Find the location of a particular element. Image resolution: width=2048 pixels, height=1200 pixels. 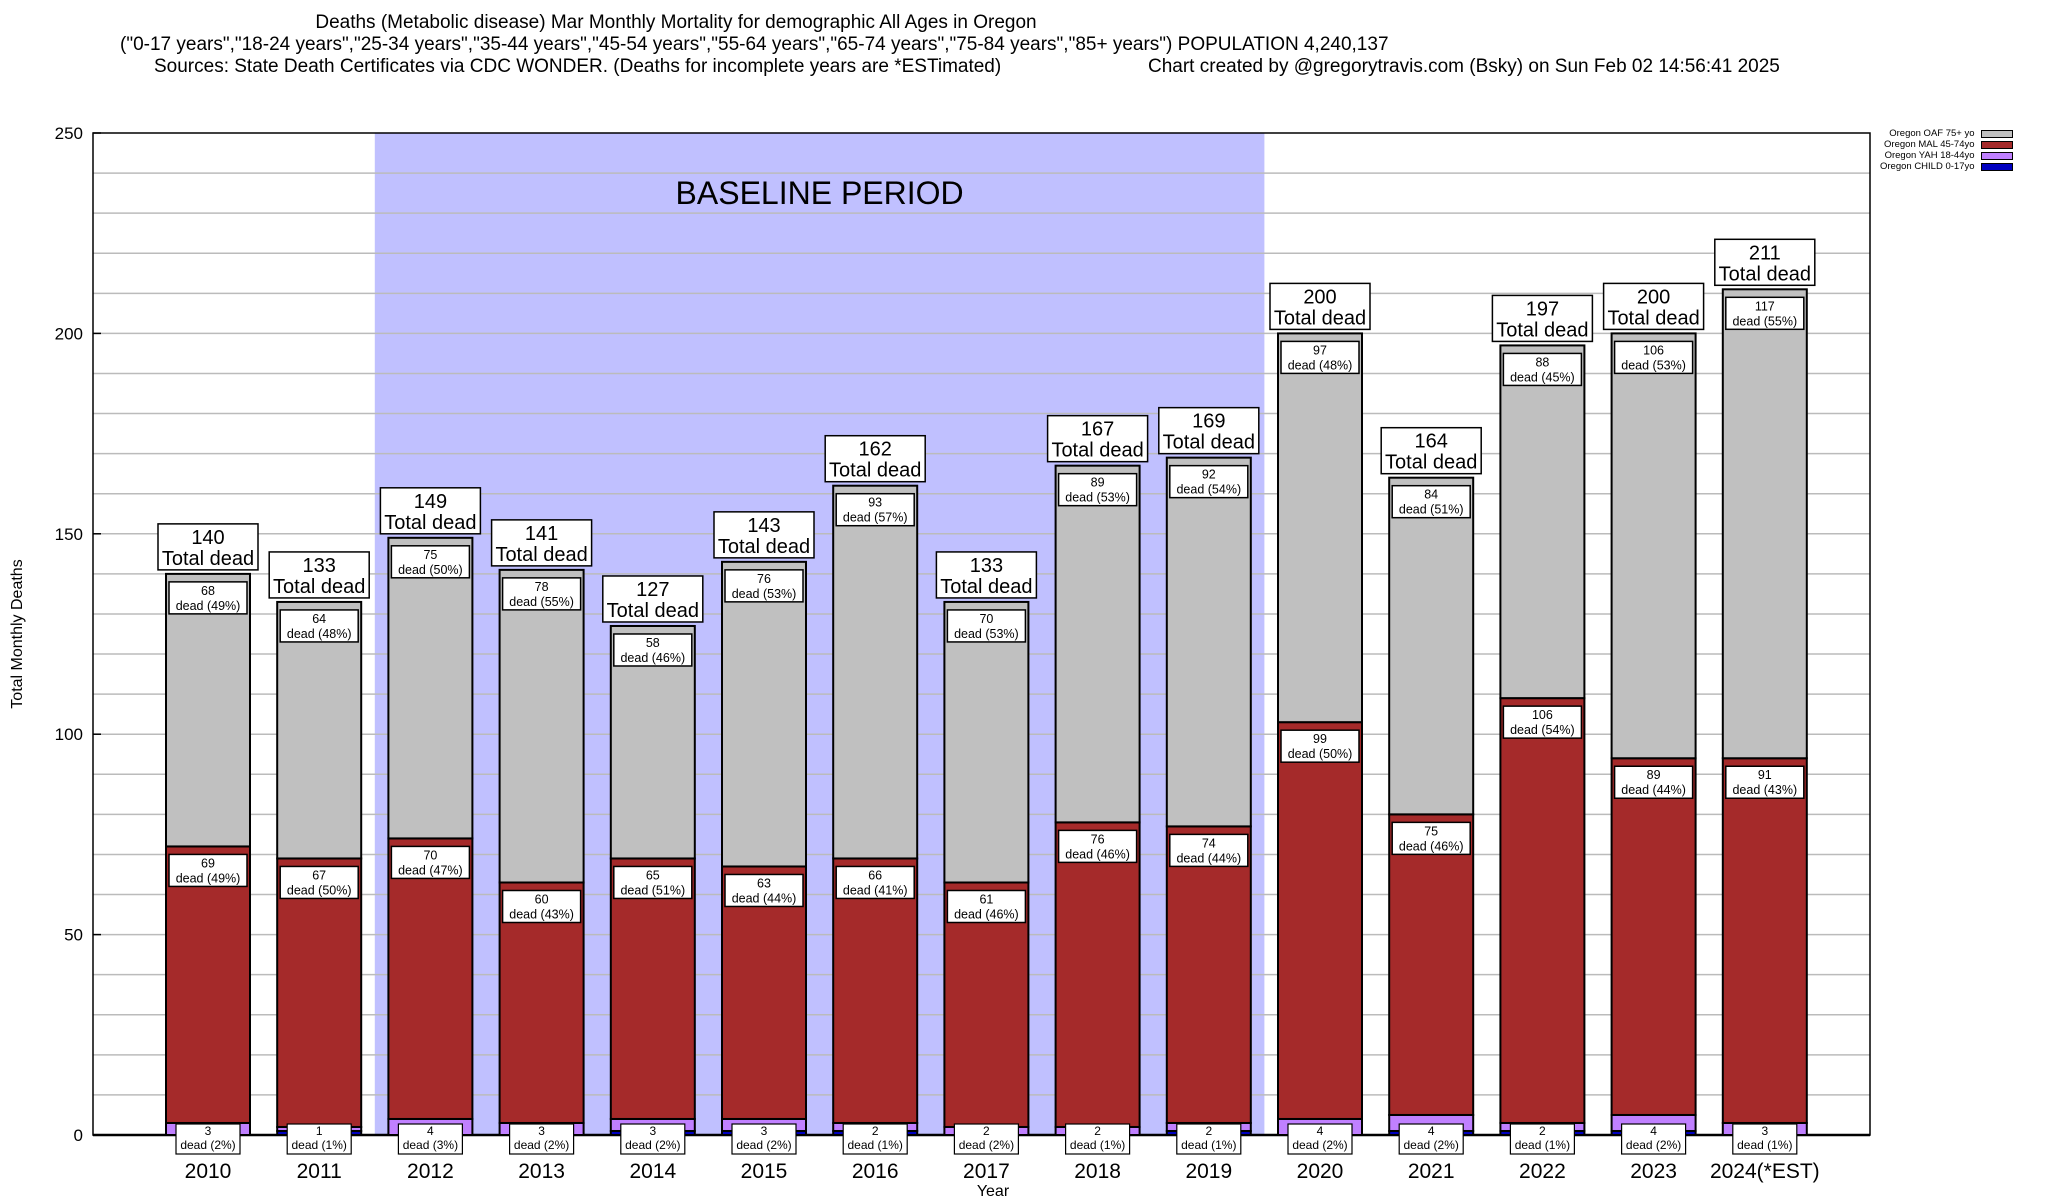

segment-label-count: 117 is located at coordinates (1765, 306).